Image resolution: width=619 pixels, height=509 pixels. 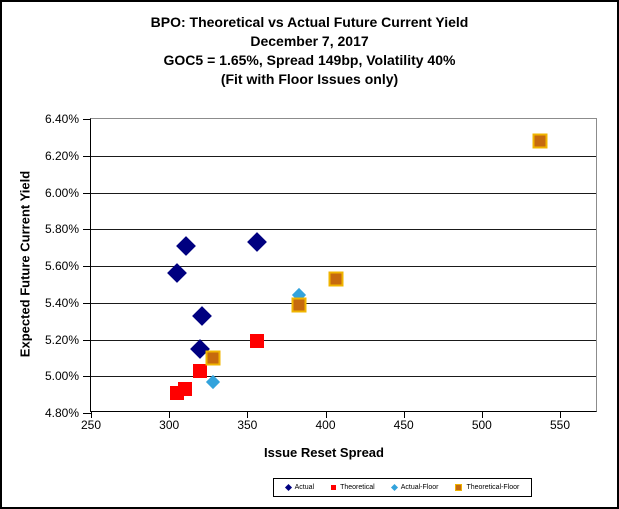 What do you see at coordinates (403, 425) in the screenshot?
I see `x-tick-label: 450` at bounding box center [403, 425].